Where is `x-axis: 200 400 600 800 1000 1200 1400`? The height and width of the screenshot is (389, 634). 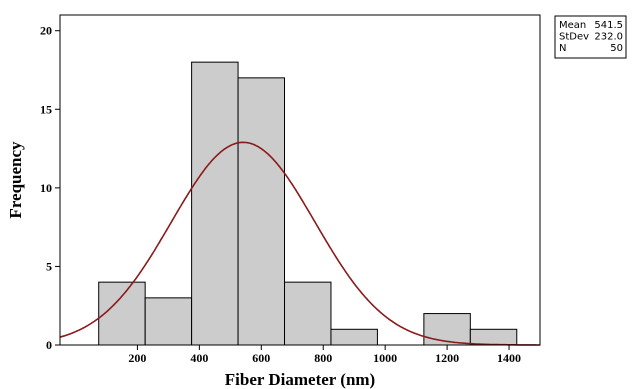 x-axis: 200 400 600 800 1000 1200 1400 is located at coordinates (324, 355).